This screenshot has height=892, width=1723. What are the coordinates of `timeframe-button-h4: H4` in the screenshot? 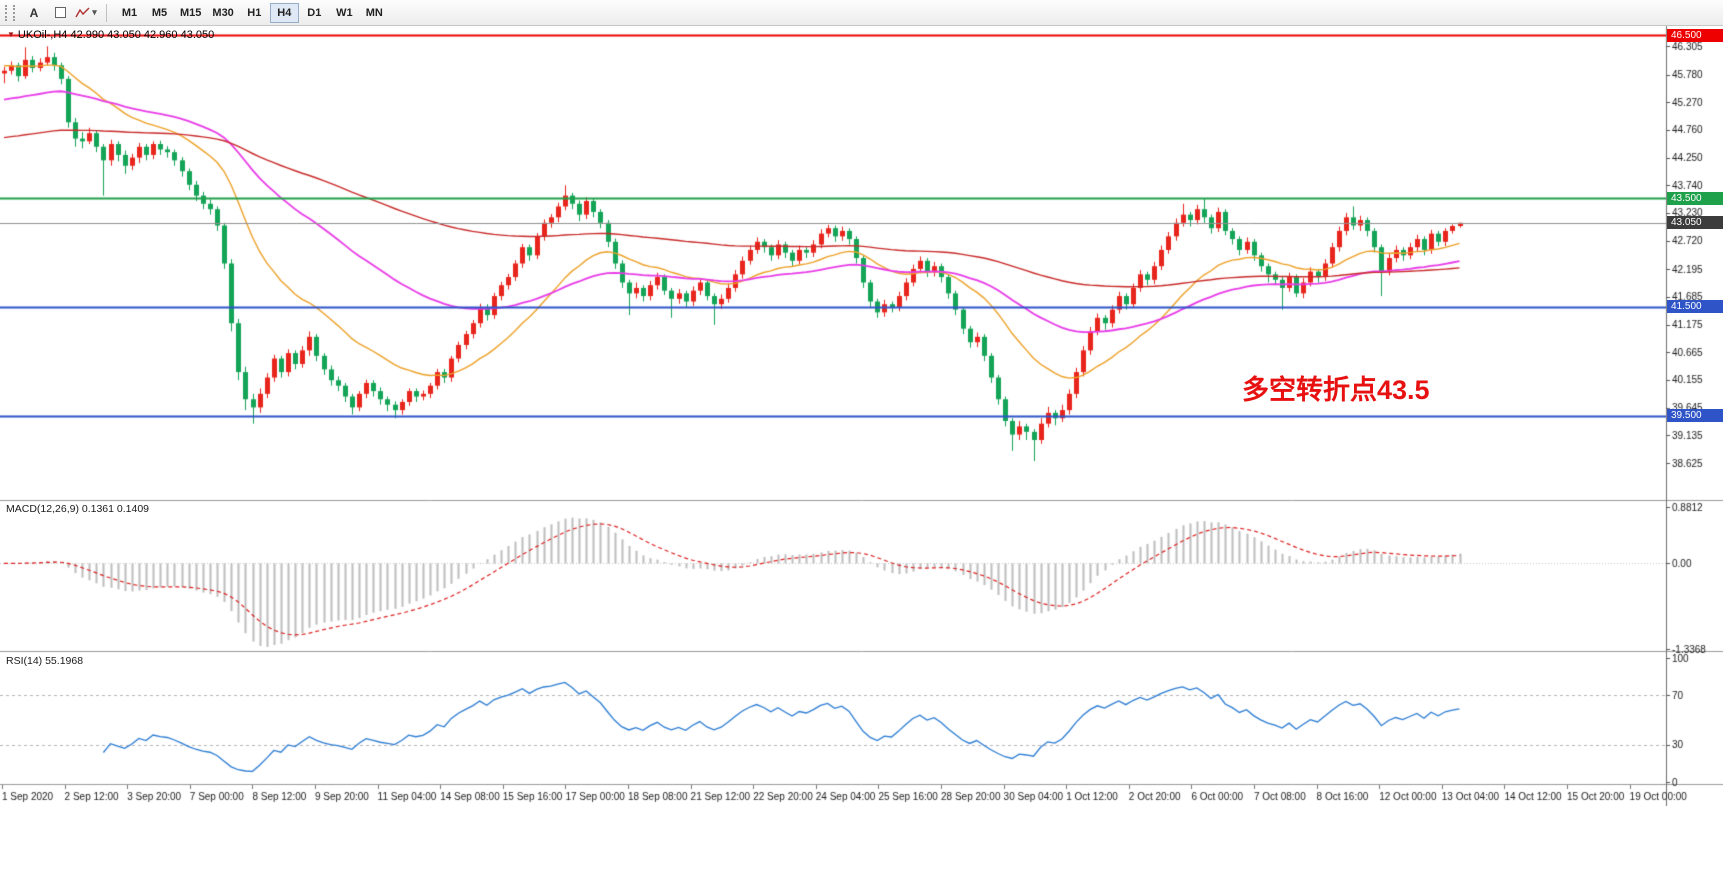 It's located at (284, 12).